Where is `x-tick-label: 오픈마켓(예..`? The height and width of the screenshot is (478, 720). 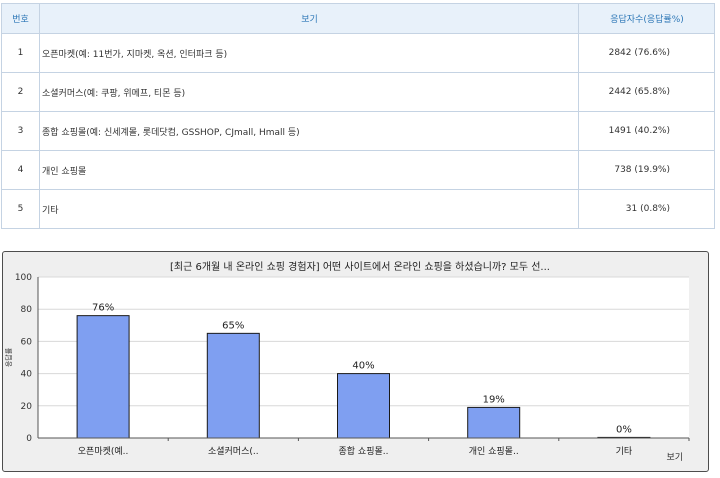 x-tick-label: 오픈마켓(예.. is located at coordinates (103, 451).